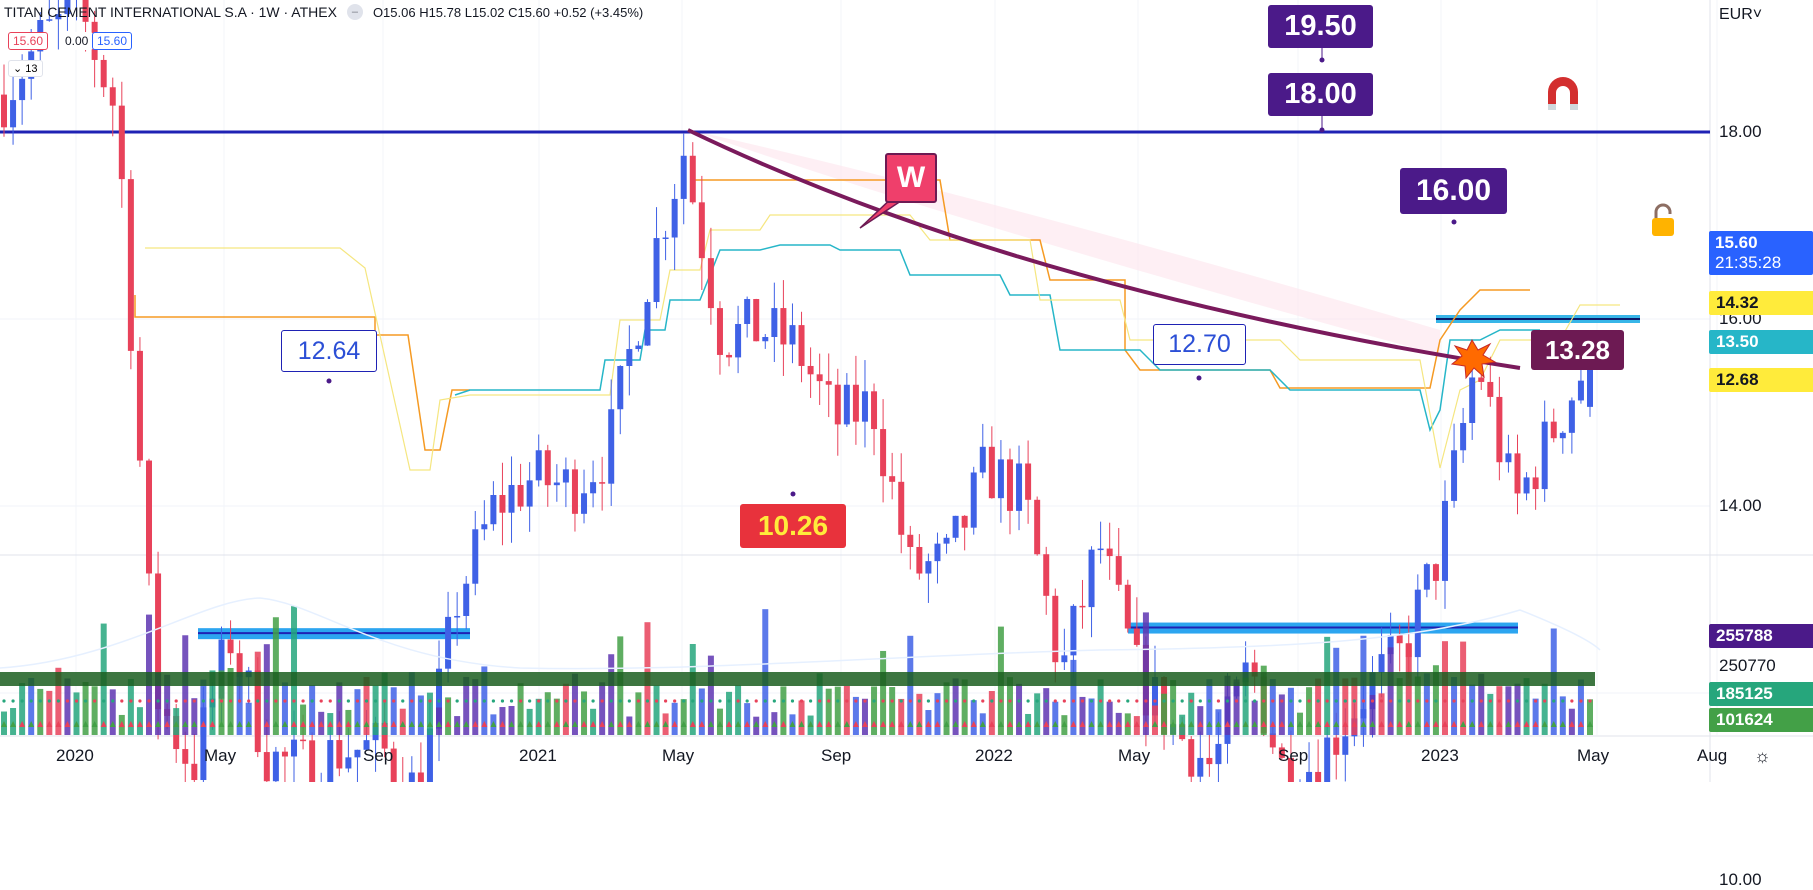 Image resolution: width=1813 pixels, height=890 pixels. What do you see at coordinates (25, 68) in the screenshot?
I see `indicator-count: ⌄ 13` at bounding box center [25, 68].